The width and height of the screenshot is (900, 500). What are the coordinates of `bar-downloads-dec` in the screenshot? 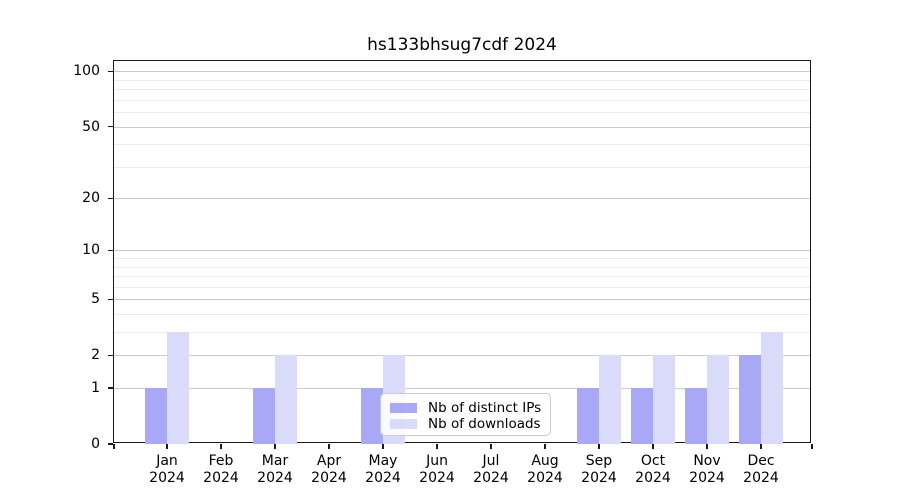 It's located at (772, 388).